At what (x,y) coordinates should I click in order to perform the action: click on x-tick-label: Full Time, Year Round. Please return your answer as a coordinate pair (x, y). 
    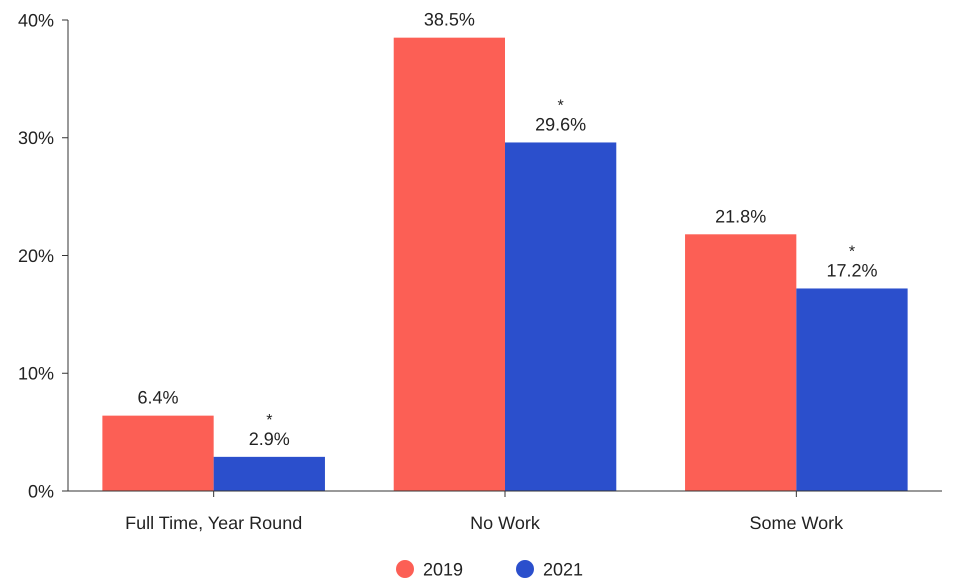
    Looking at the image, I should click on (213, 523).